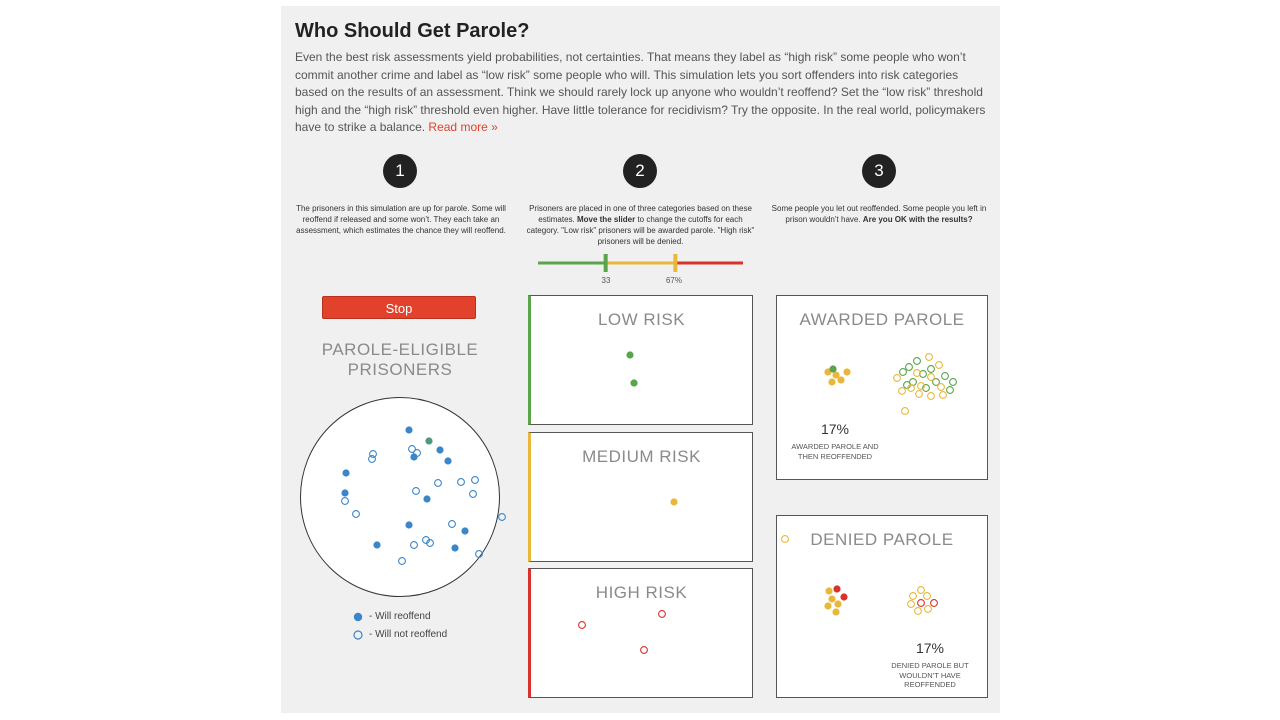  I want to click on high-risk-title: HIGH RISK, so click(641, 592).